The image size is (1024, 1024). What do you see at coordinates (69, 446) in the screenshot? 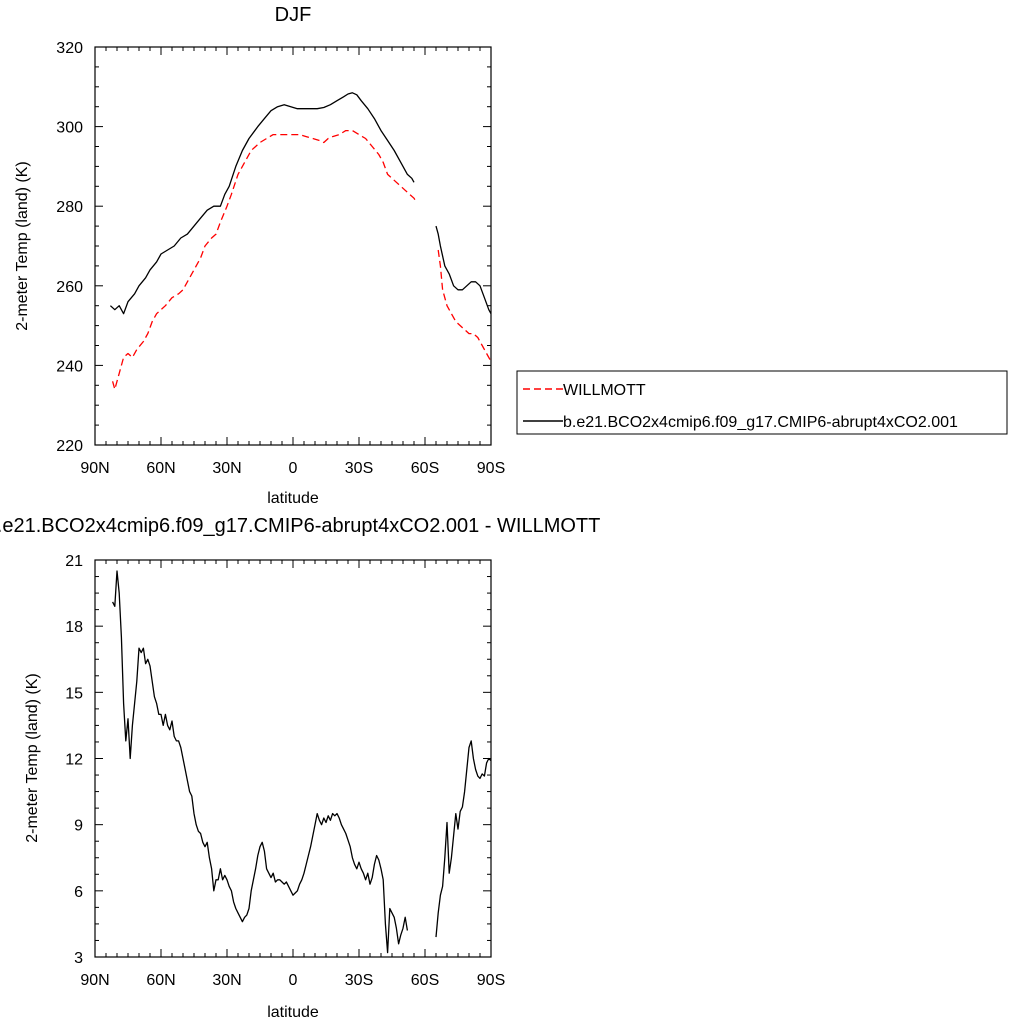
I see `top-y-tick-label: 220` at bounding box center [69, 446].